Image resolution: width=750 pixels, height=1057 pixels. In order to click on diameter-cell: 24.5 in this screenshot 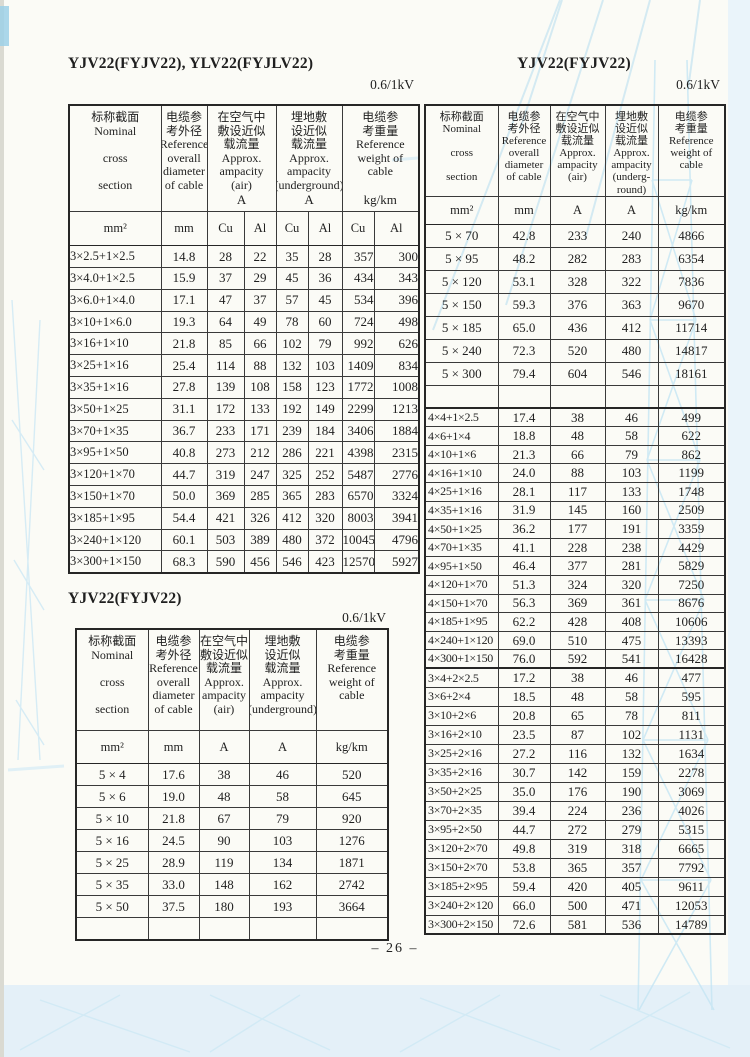, I will do `click(173, 840)`.